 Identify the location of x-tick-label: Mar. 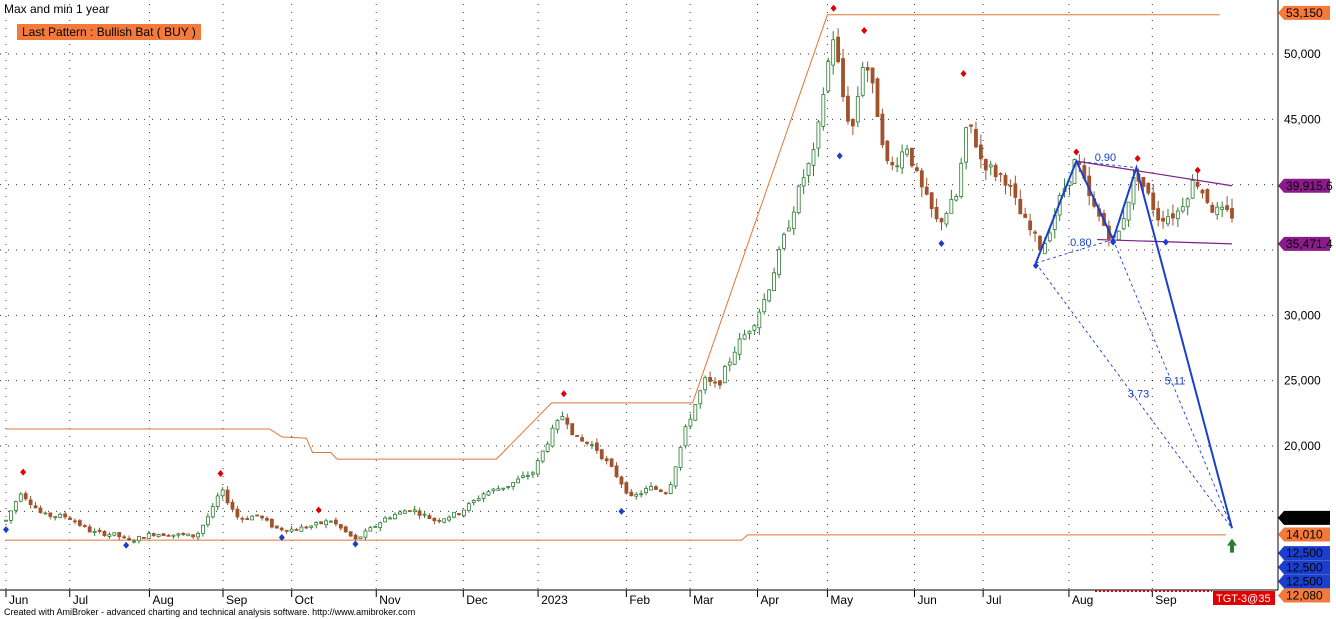
(703, 600).